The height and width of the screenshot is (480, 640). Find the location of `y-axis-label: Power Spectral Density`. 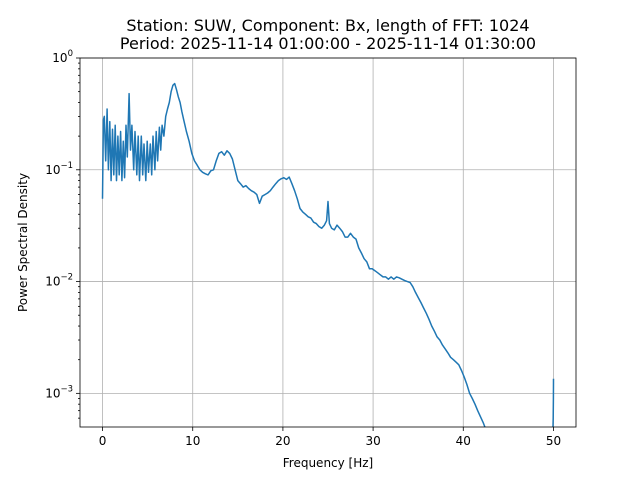

y-axis-label: Power Spectral Density is located at coordinates (23, 242).